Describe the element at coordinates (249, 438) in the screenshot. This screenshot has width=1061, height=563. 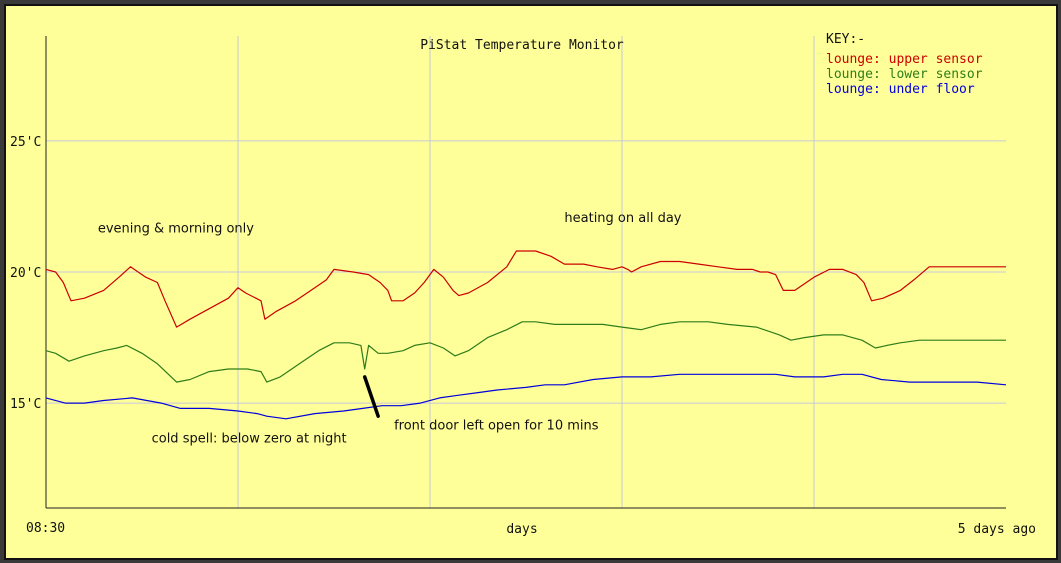
I see `annotation-text: cold spell: below zero at night` at that location.